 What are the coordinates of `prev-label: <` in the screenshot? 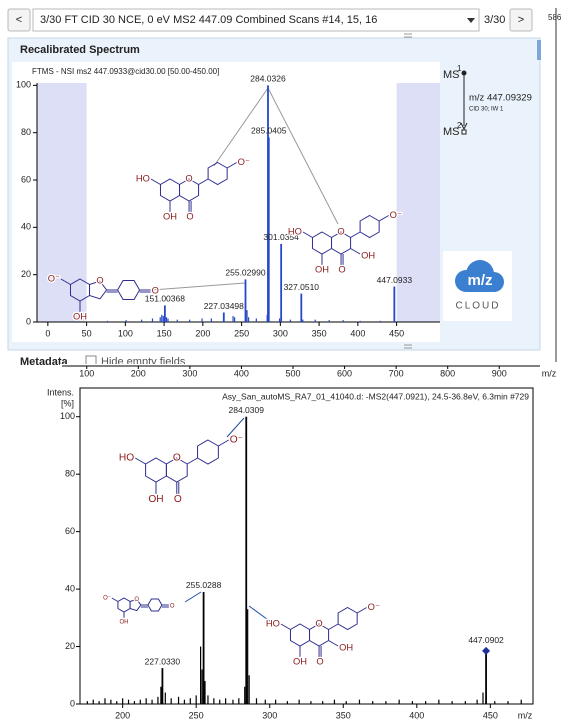 It's located at (19, 20).